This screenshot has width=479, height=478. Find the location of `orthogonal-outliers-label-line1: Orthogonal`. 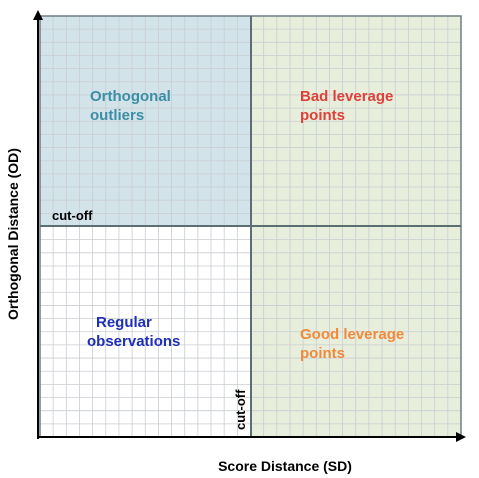

orthogonal-outliers-label-line1: Orthogonal is located at coordinates (130, 96).